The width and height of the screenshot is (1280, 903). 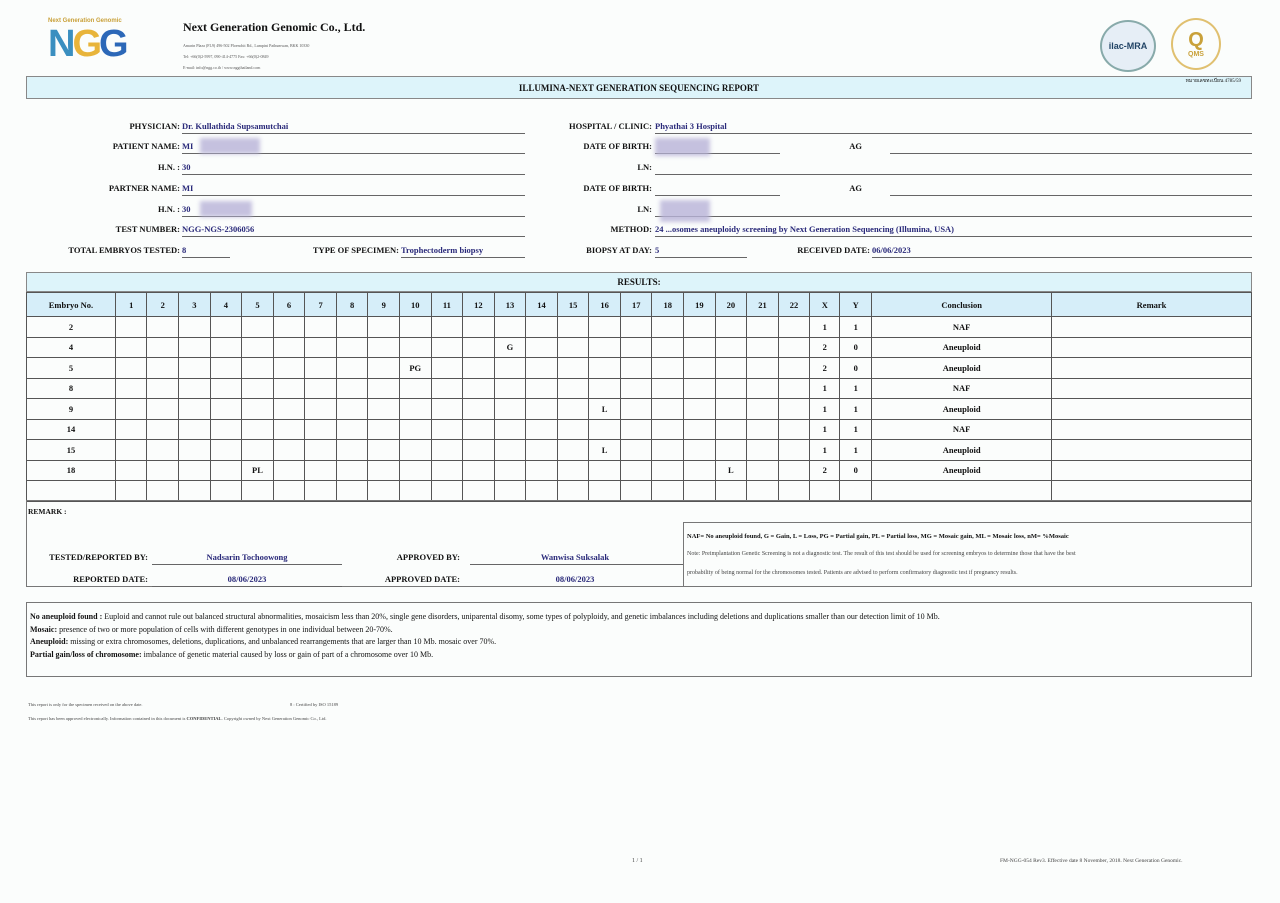 What do you see at coordinates (44, 629) in the screenshot?
I see `definition-term: Mosaic:` at bounding box center [44, 629].